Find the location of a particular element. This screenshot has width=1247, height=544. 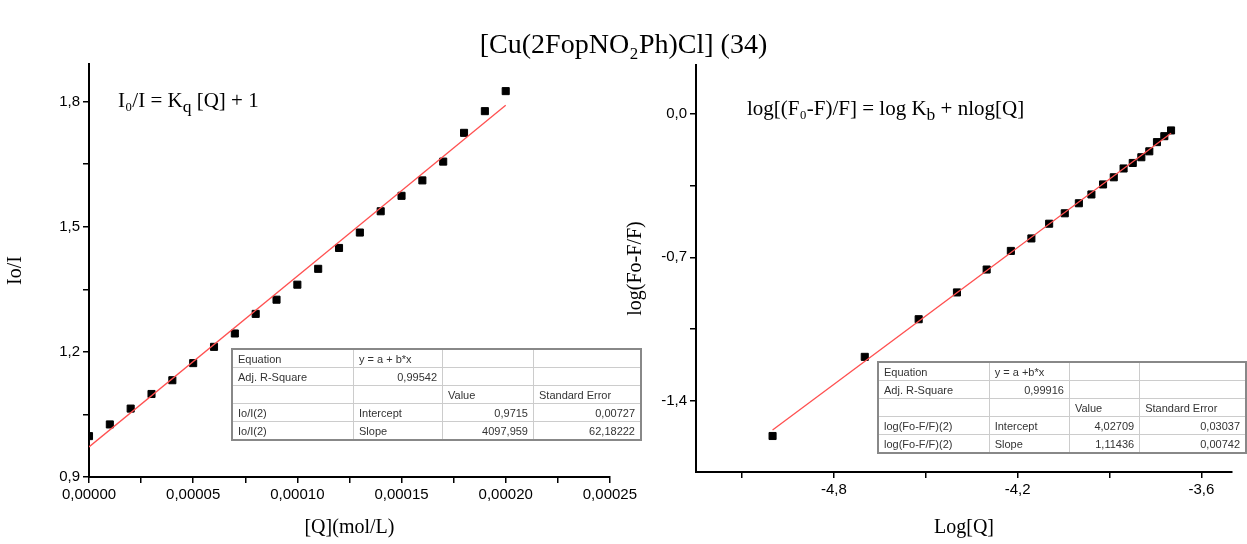

annotation: 4097,959 is located at coordinates (488, 430).